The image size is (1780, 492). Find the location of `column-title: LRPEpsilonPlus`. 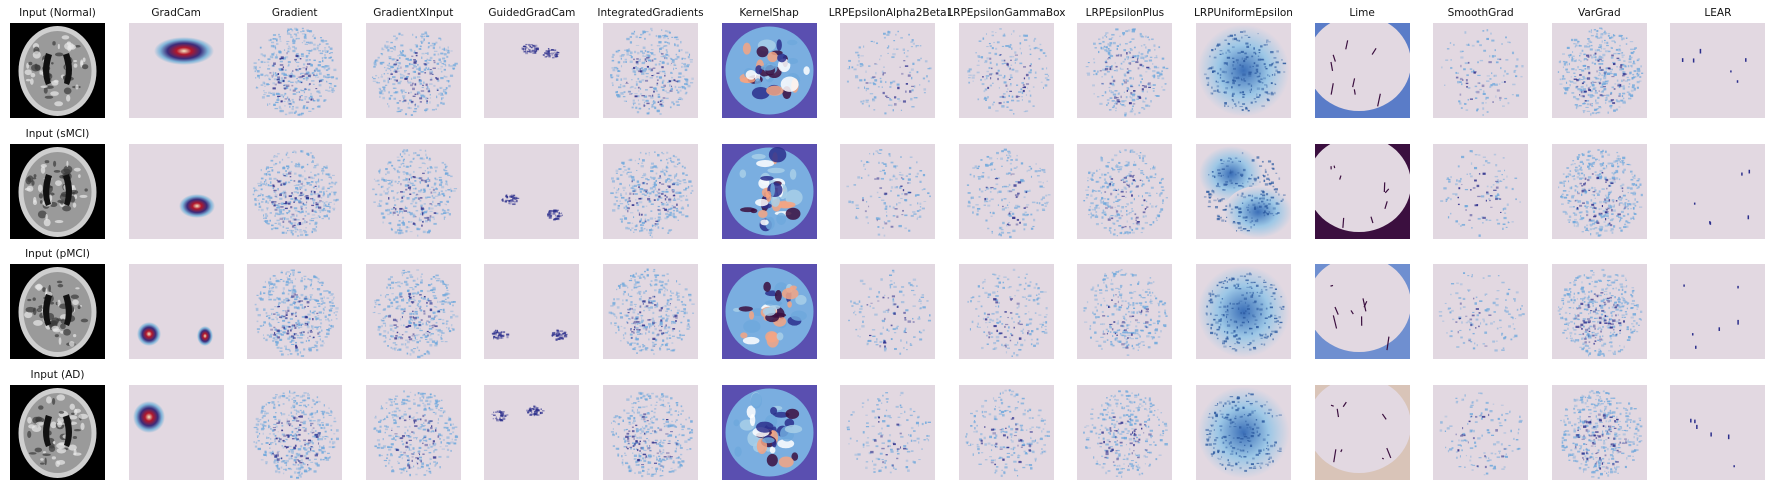

column-title: LRPEpsilonPlus is located at coordinates (1125, 13).